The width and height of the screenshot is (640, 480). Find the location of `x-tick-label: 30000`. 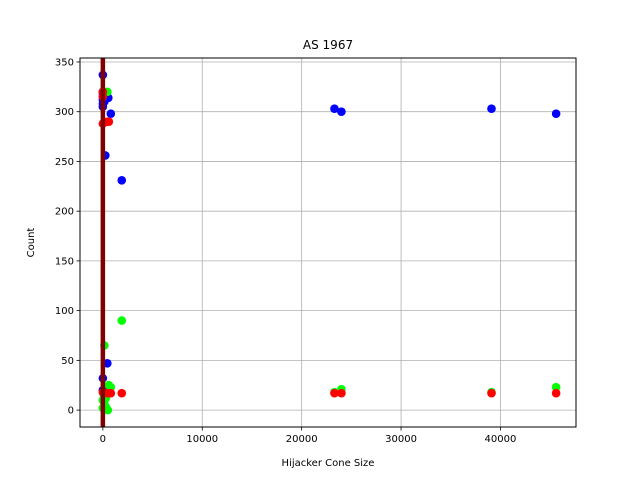

x-tick-label: 30000 is located at coordinates (401, 439).